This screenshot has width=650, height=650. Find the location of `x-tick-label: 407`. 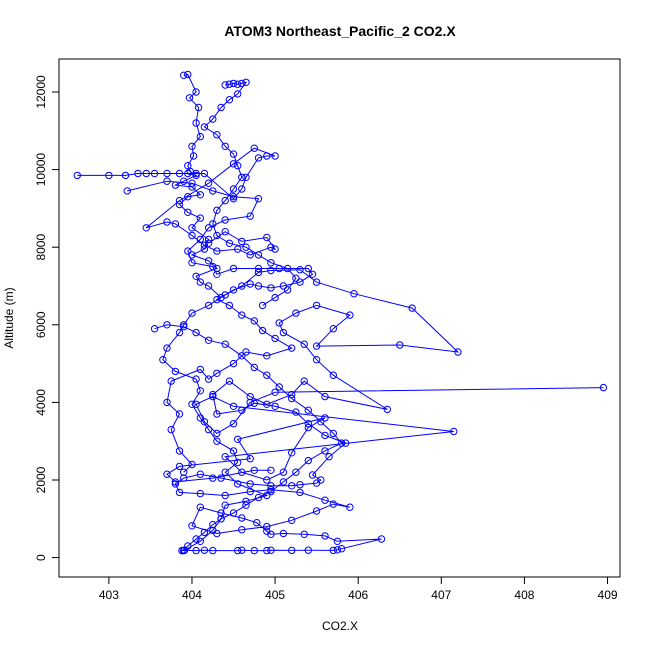

x-tick-label: 407 is located at coordinates (441, 595).